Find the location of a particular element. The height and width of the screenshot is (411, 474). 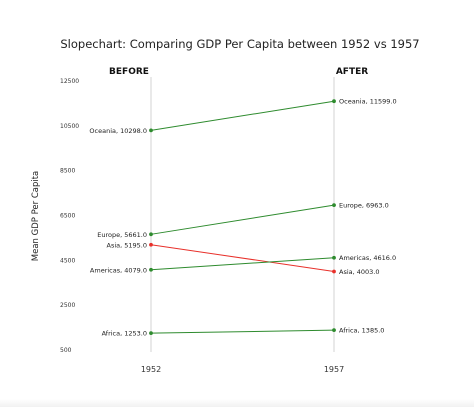

y-tick-label: 8500 is located at coordinates (67, 171).